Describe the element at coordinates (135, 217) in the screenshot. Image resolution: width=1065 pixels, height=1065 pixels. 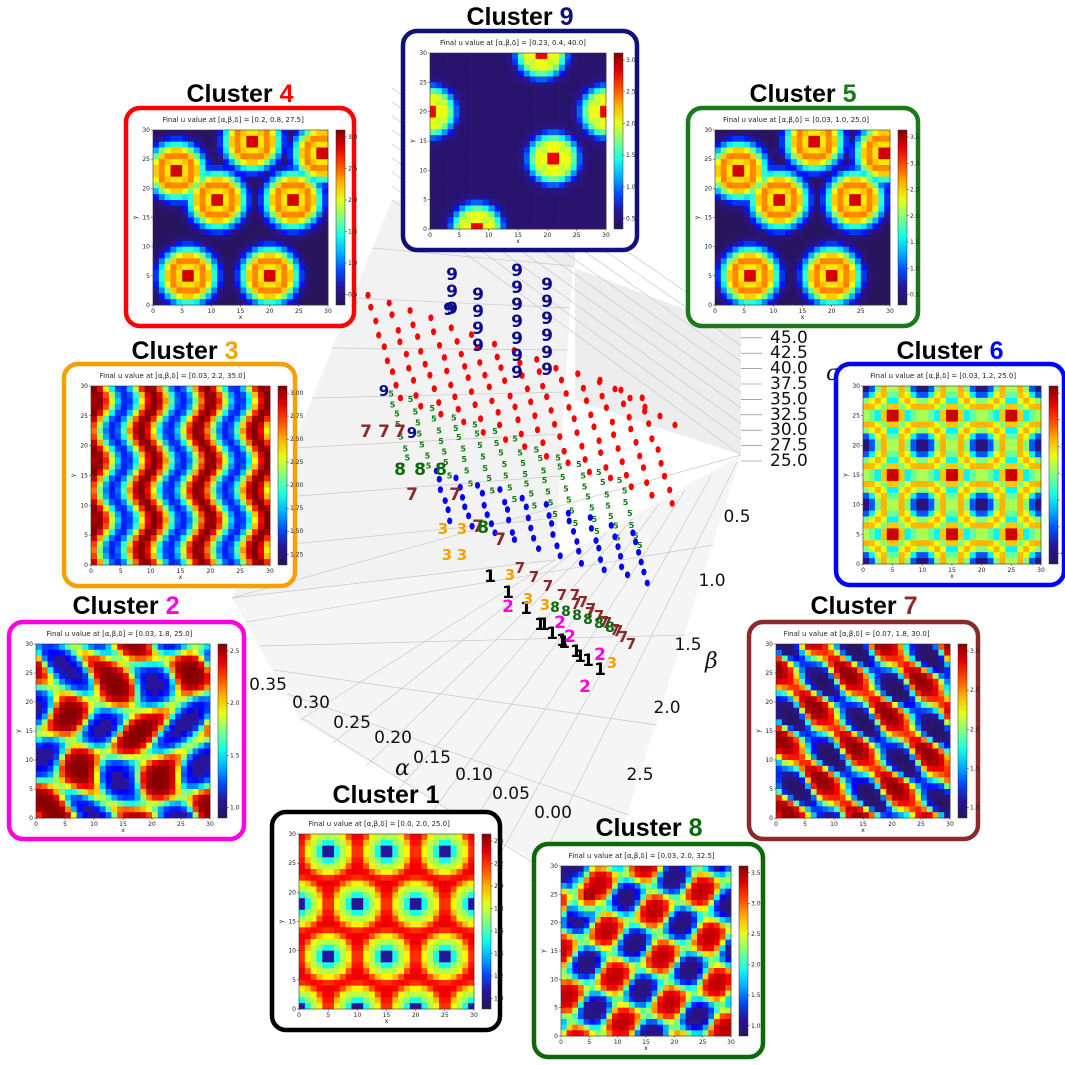
I see `y-axis-label: y` at that location.